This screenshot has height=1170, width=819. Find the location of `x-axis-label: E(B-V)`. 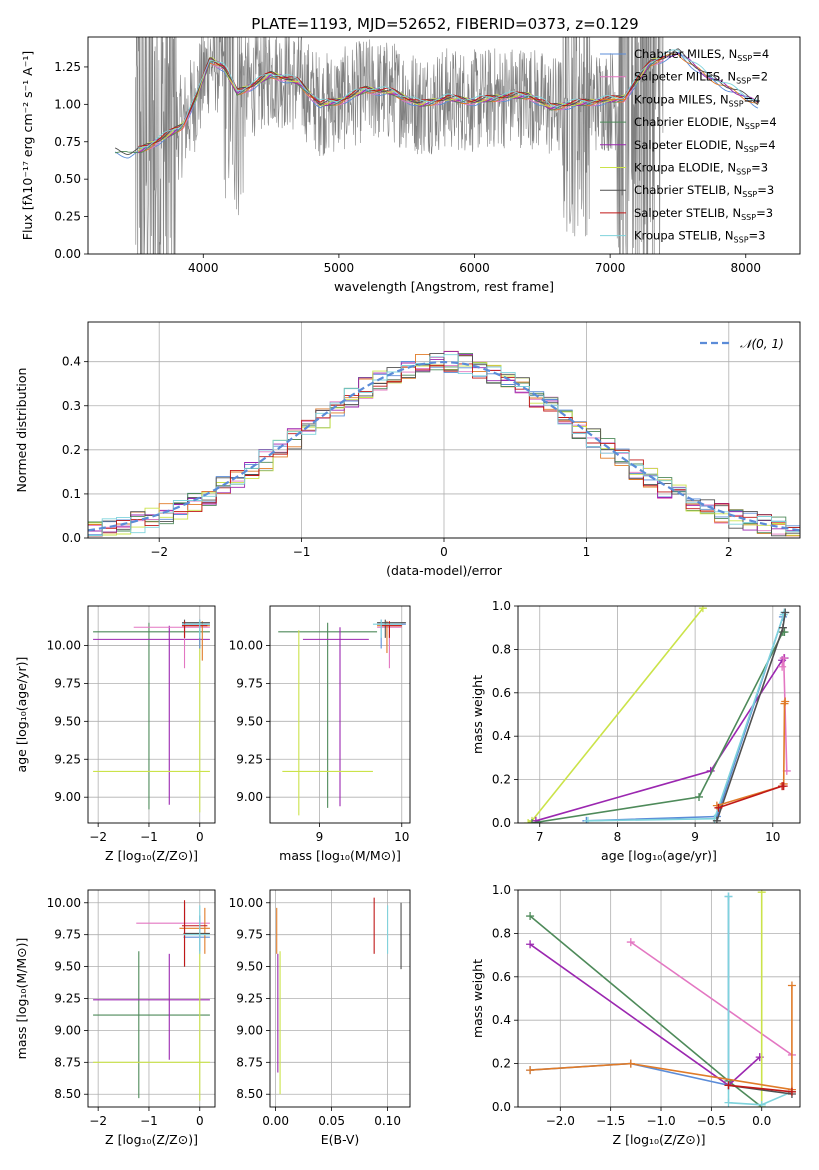

x-axis-label: E(B-V) is located at coordinates (340, 1139).